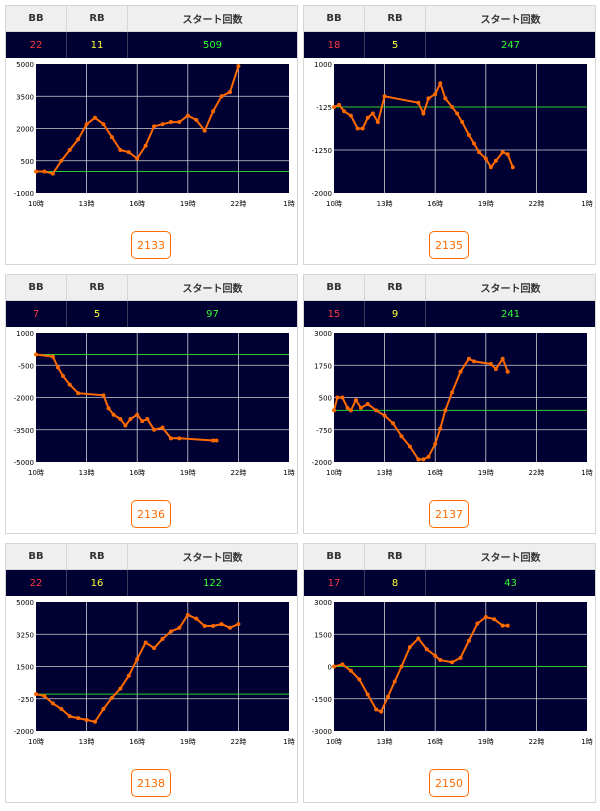 The image size is (600, 811). Describe the element at coordinates (151, 514) in the screenshot. I see `machine-number-button: 2136` at that location.